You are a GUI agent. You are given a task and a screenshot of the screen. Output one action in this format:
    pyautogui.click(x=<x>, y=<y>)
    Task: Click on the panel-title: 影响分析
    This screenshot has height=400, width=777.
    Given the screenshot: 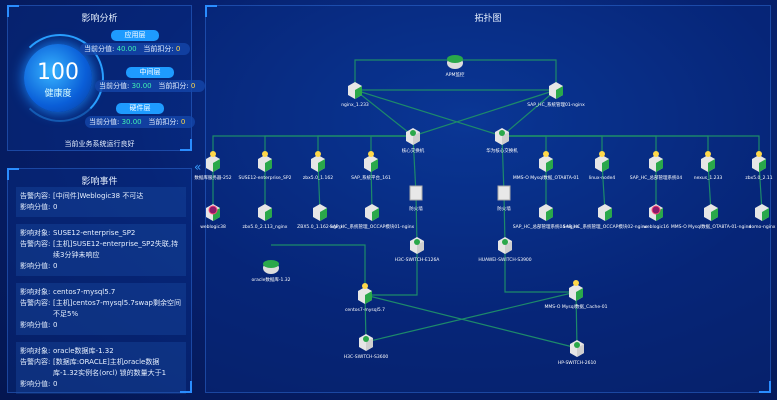 What is the action you would take?
    pyautogui.click(x=99, y=19)
    